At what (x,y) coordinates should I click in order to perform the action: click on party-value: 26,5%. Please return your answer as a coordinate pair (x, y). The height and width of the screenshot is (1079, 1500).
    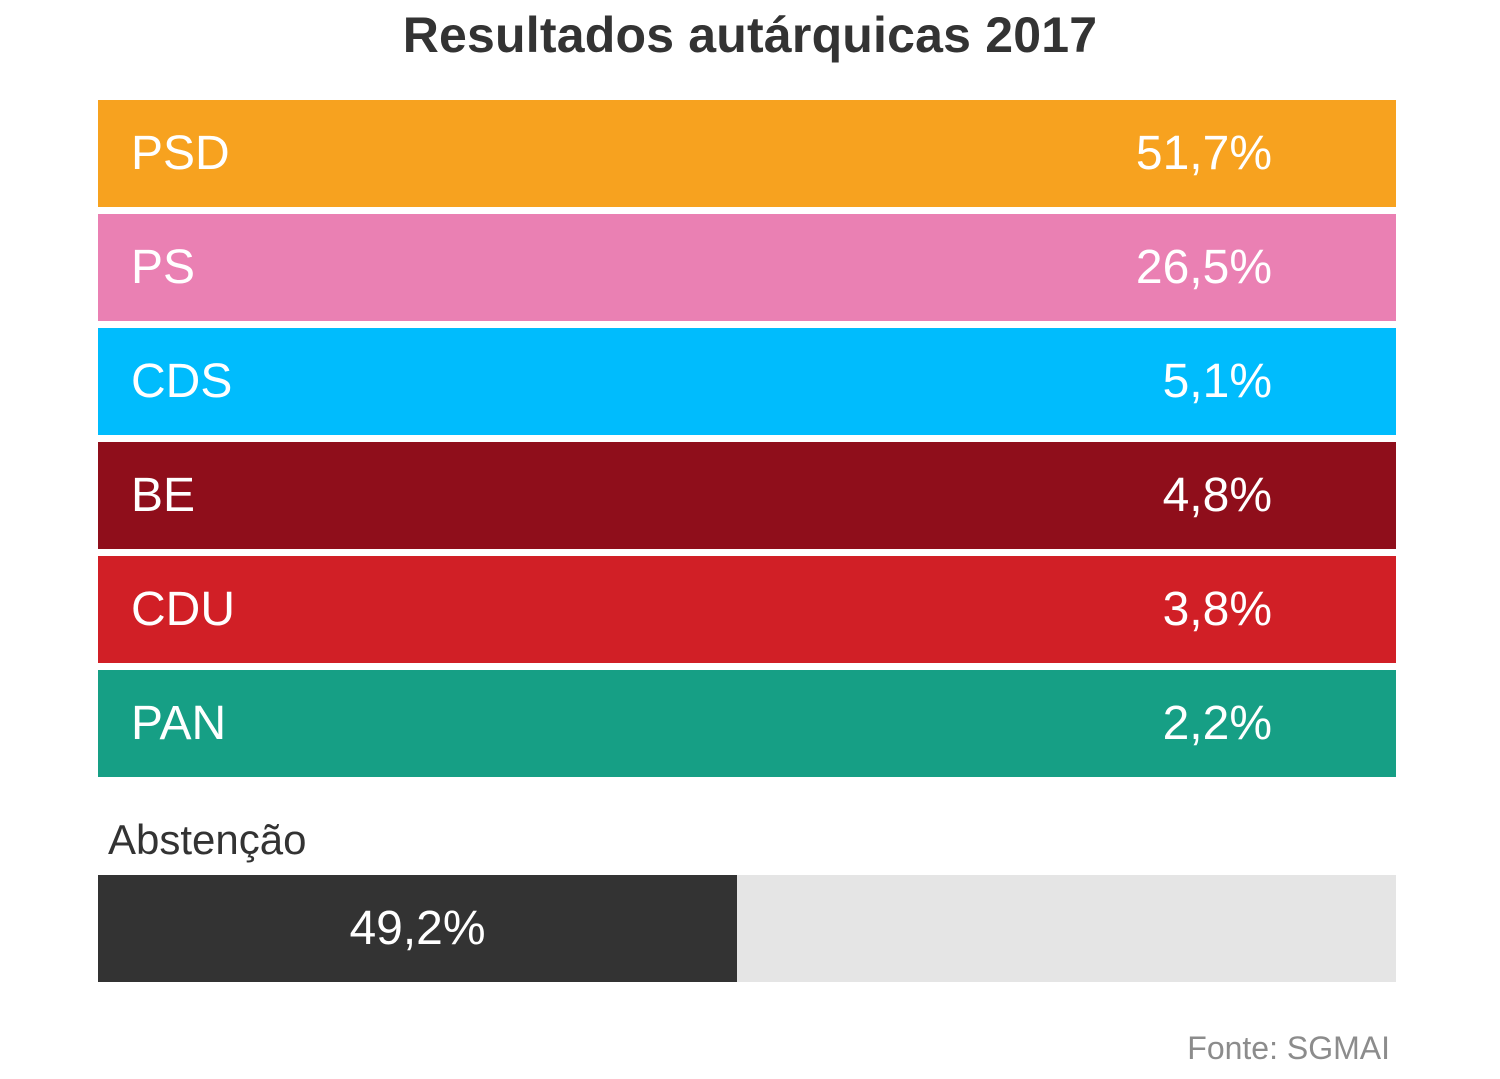
    Looking at the image, I should click on (1203, 267).